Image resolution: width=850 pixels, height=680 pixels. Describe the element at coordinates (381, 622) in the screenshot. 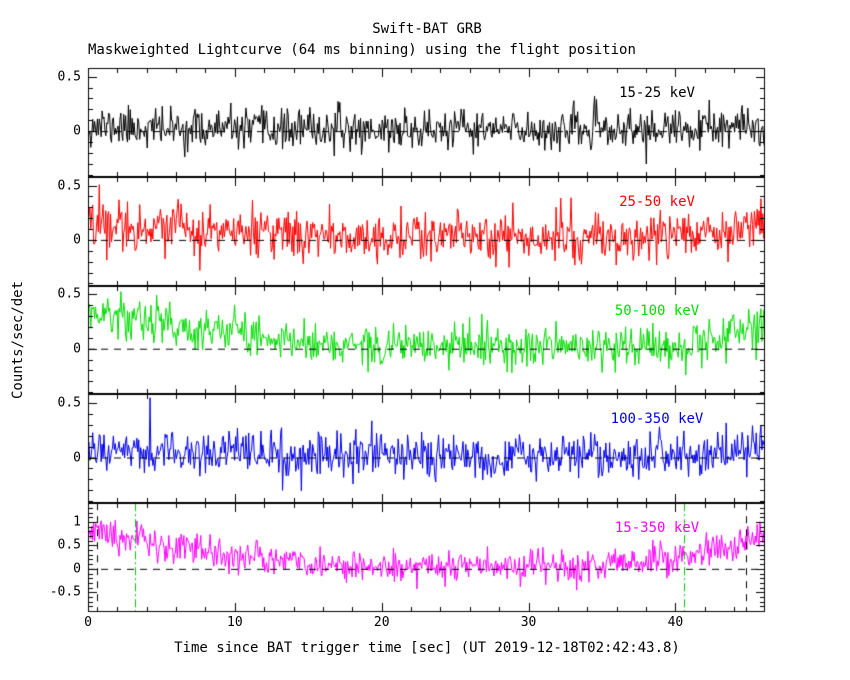

I see `x-tick-label: 20` at that location.